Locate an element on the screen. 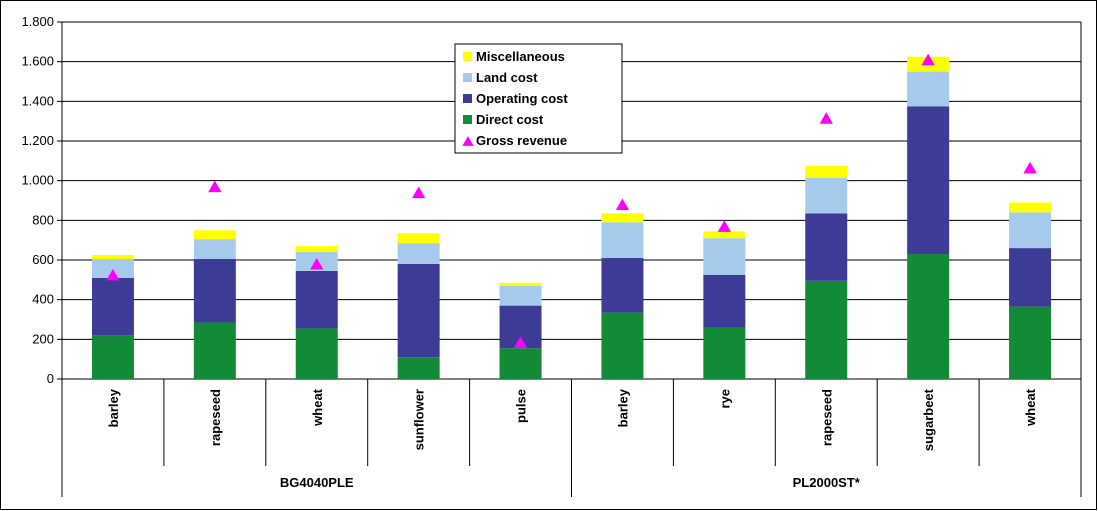 The width and height of the screenshot is (1098, 511). legend-label: Gross revenue is located at coordinates (521, 140).